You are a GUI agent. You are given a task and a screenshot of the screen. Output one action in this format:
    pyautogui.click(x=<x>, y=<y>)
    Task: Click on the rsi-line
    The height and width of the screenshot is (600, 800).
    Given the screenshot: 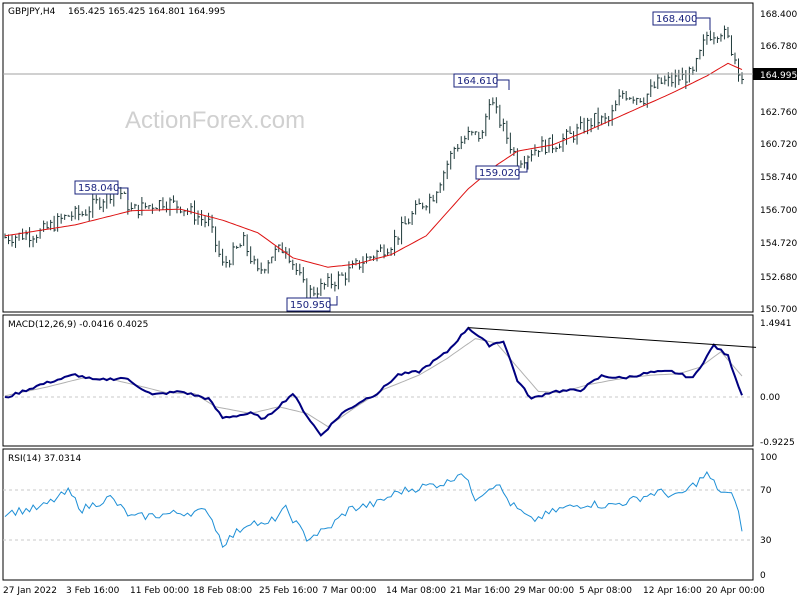 What is the action you would take?
    pyautogui.click(x=373, y=509)
    